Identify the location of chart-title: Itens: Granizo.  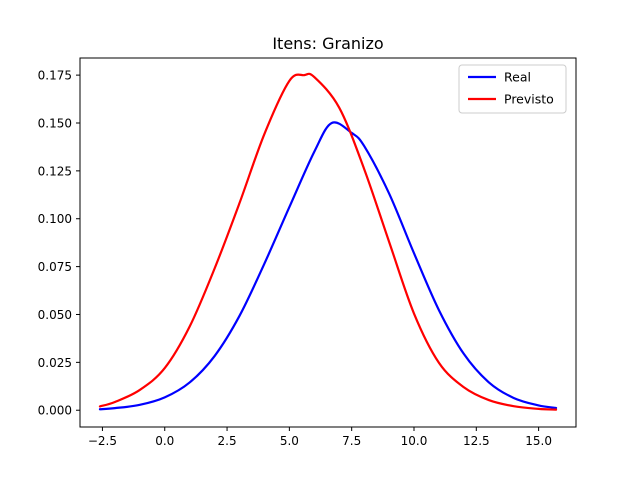
(327, 43).